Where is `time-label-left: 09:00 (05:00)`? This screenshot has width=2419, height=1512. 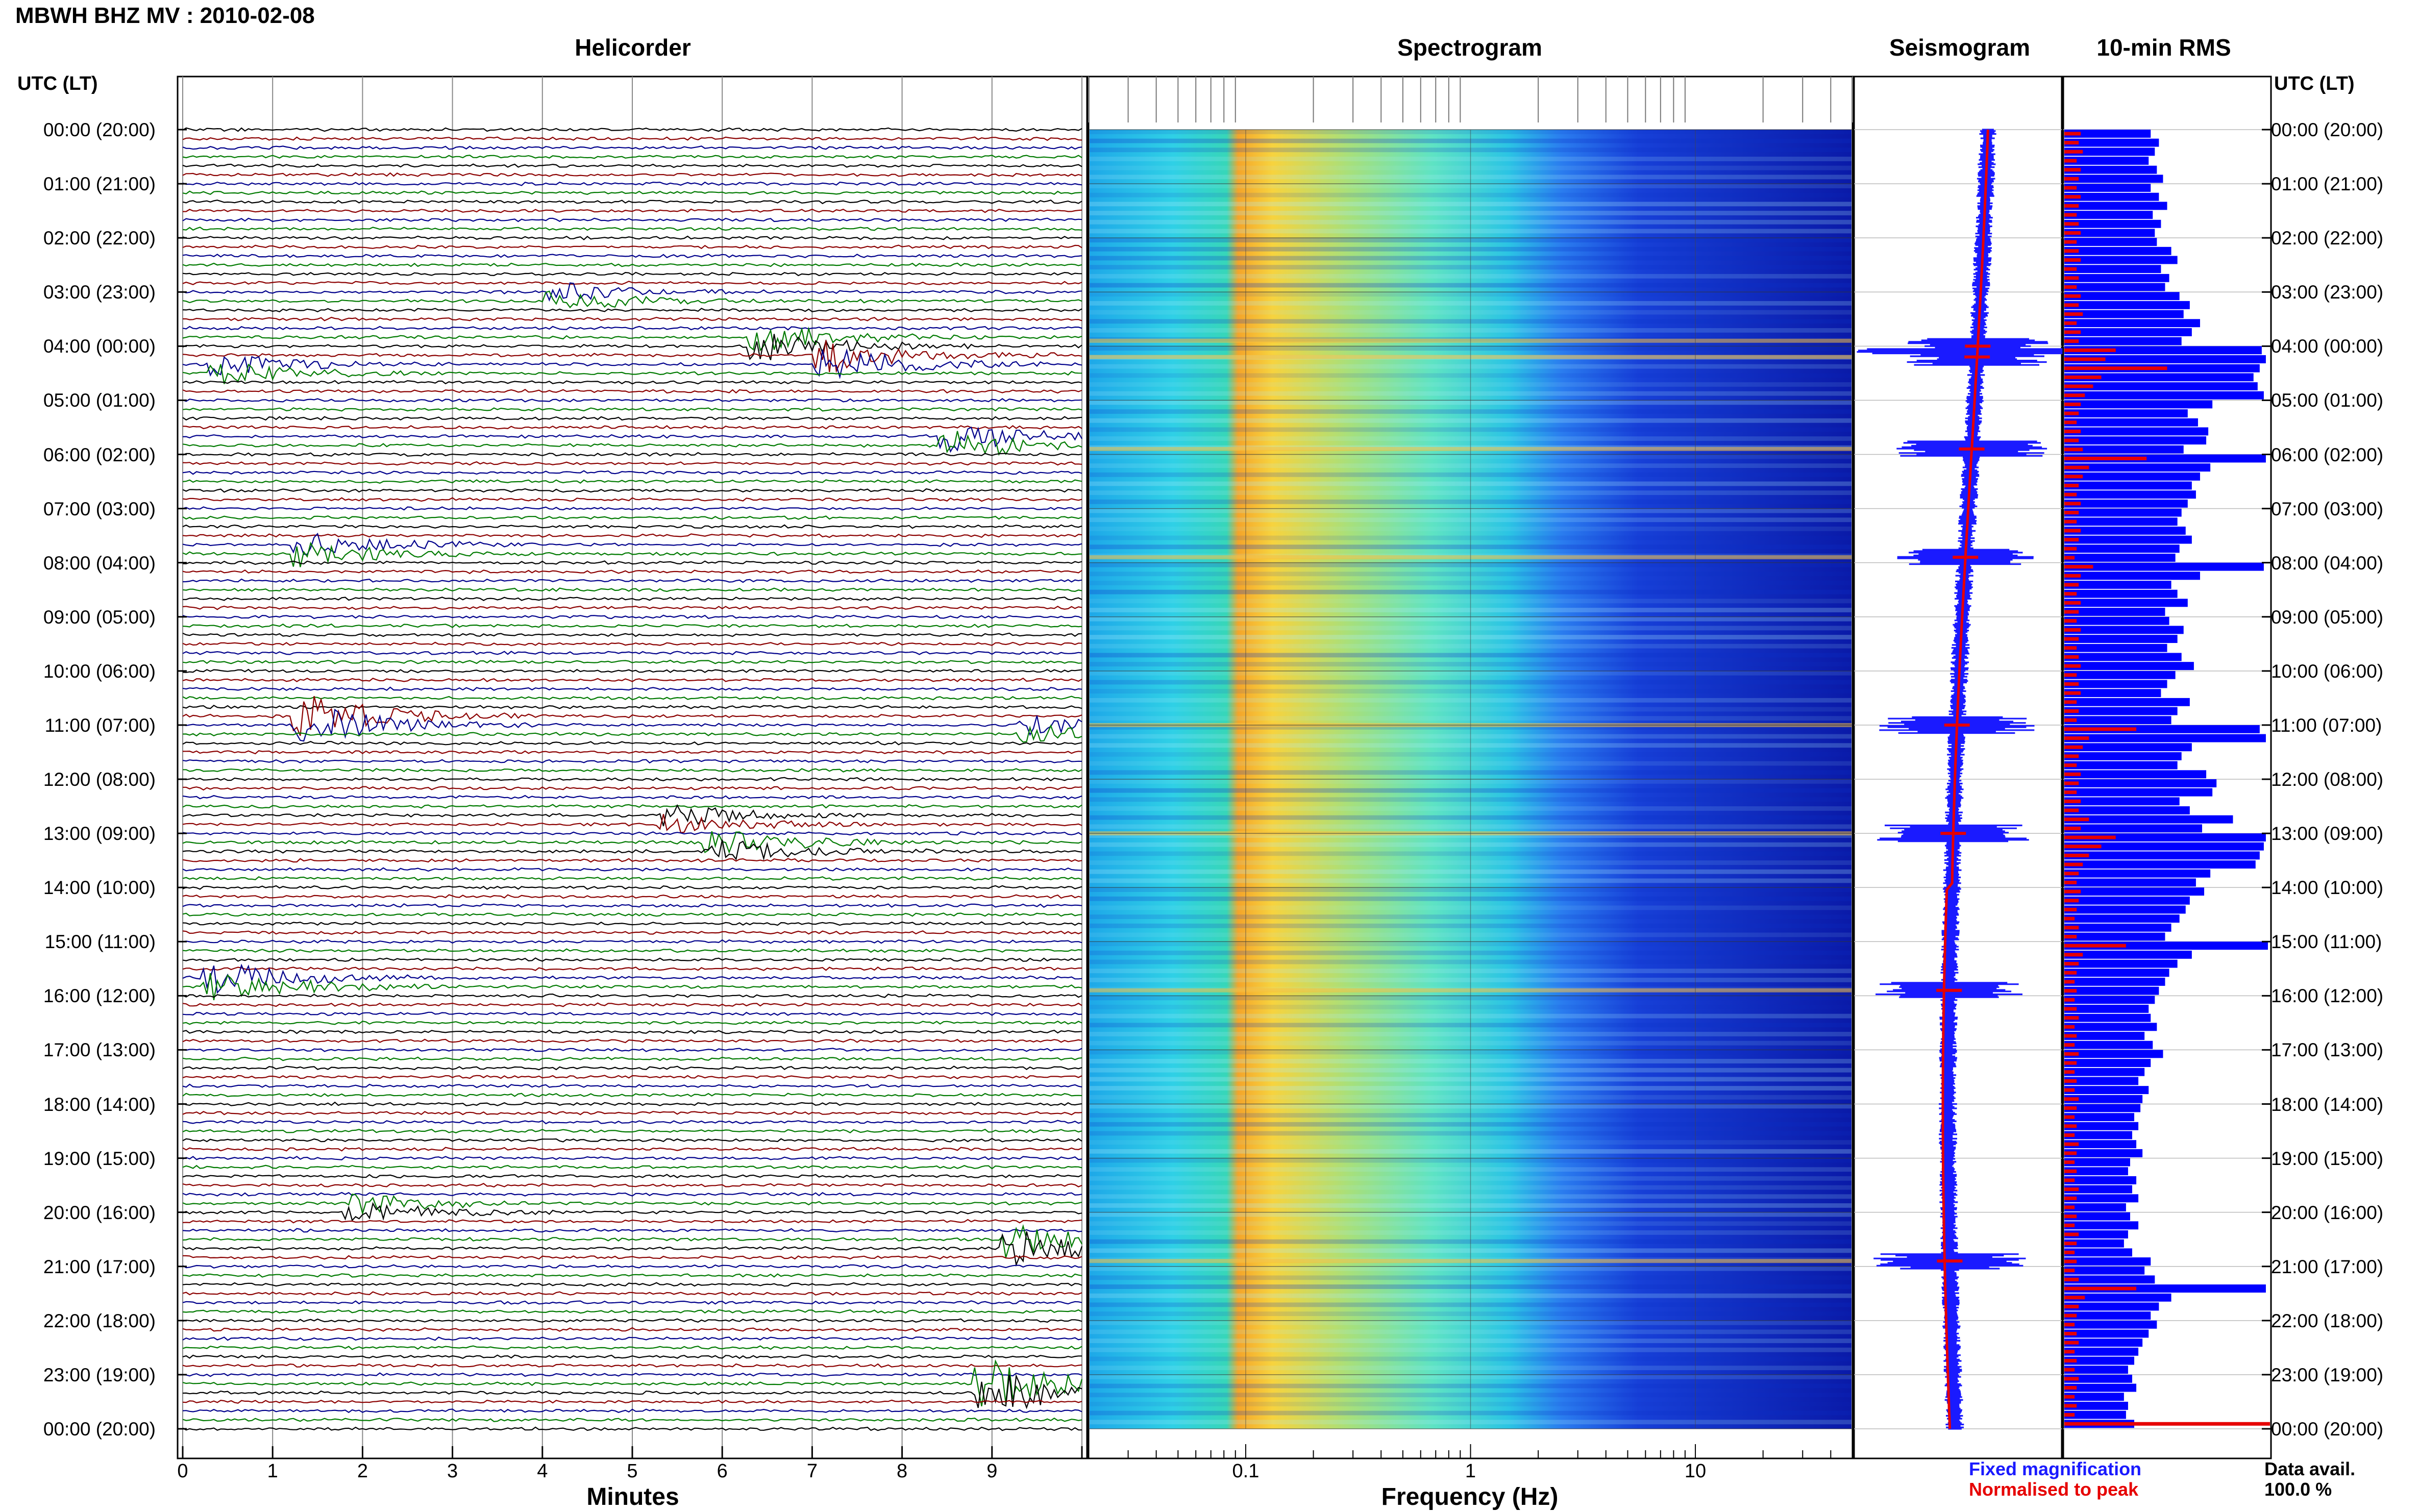
time-label-left: 09:00 (05:00) is located at coordinates (99, 617).